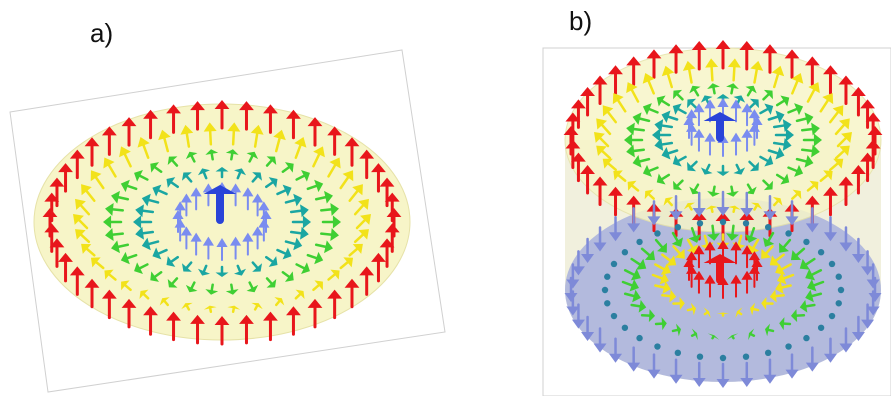 The width and height of the screenshot is (891, 396). Describe the element at coordinates (220, 189) in the screenshot. I see `center-arrow-head` at that location.